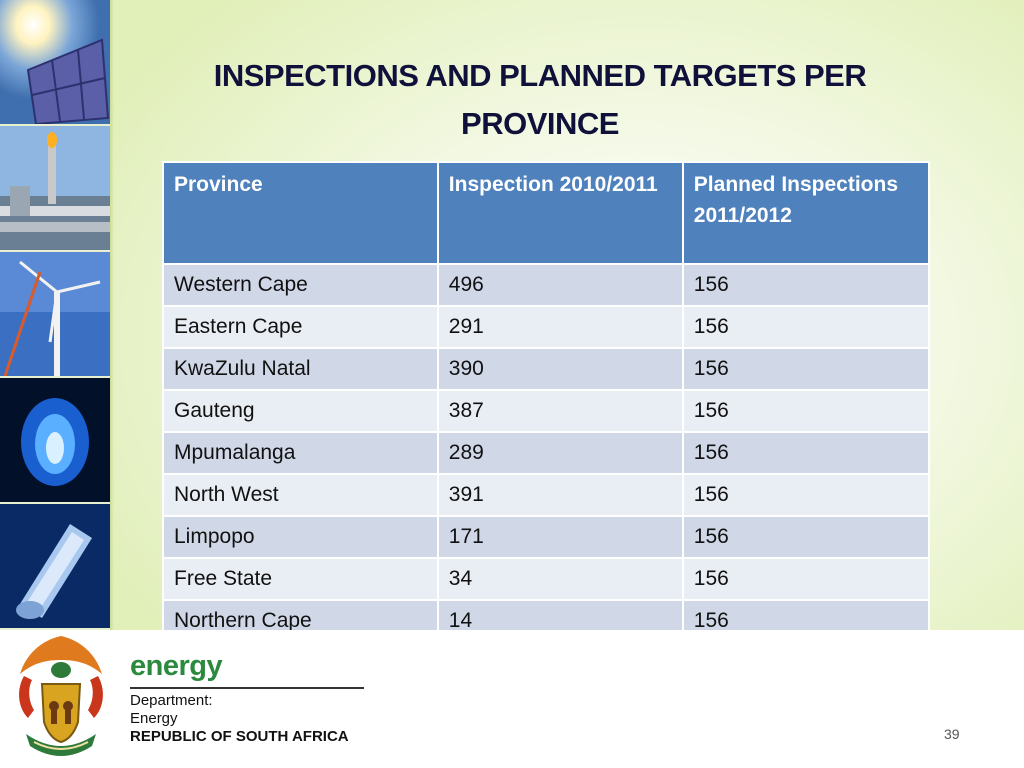 The width and height of the screenshot is (1024, 768). What do you see at coordinates (560, 579) in the screenshot?
I see `inspection-cell: 34` at bounding box center [560, 579].